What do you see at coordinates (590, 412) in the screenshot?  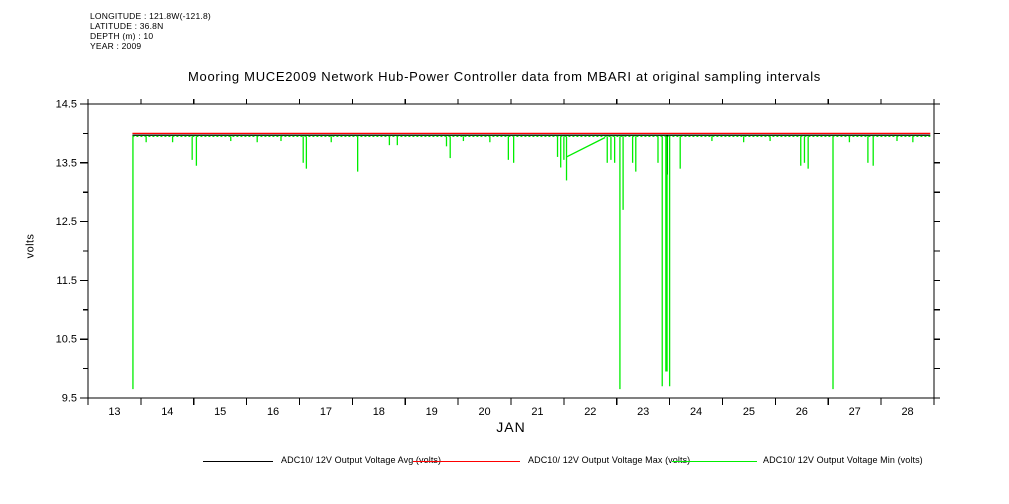 I see `svg-text: 22` at bounding box center [590, 412].